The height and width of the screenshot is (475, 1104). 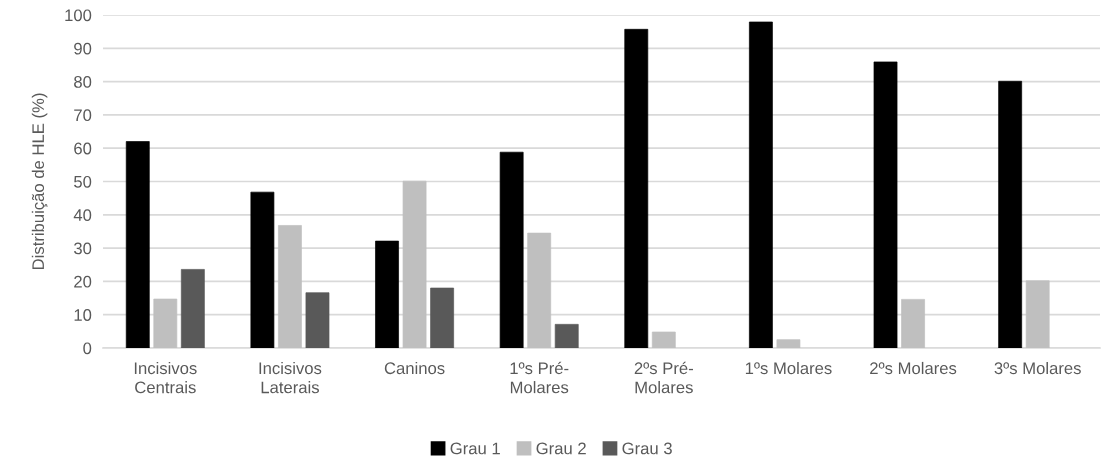 What do you see at coordinates (414, 368) in the screenshot?
I see `x-tick-label: Caninos` at bounding box center [414, 368].